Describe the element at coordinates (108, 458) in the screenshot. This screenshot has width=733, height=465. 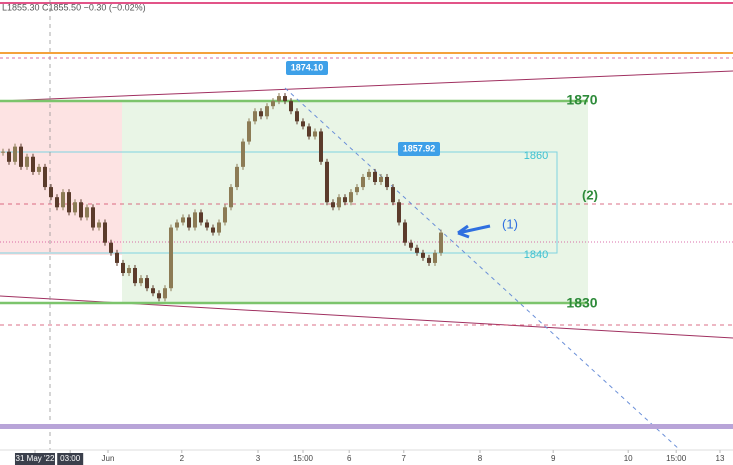
I see `x-tick-label: Jun` at that location.